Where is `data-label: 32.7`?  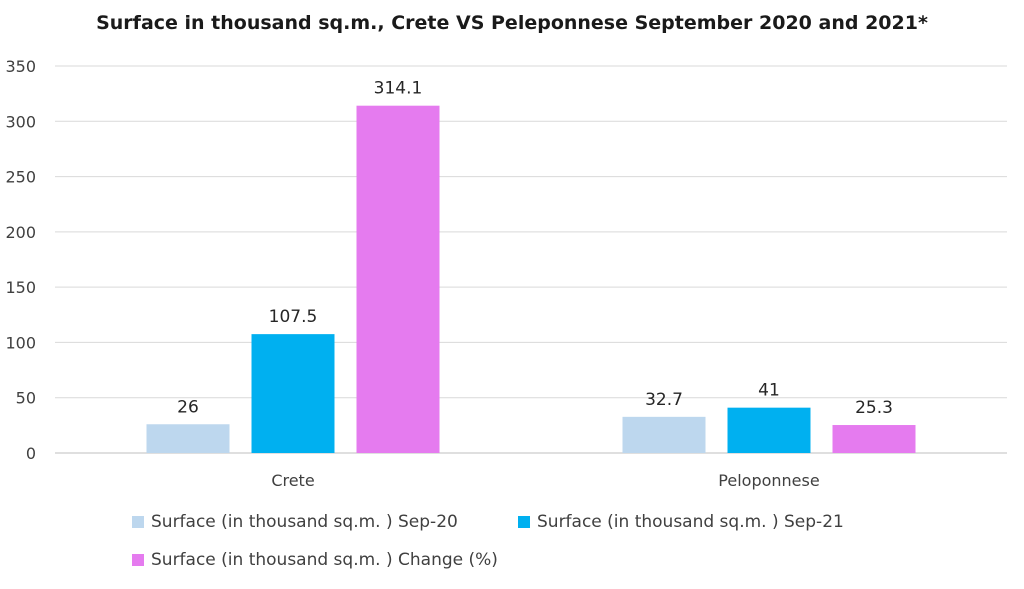 data-label: 32.7 is located at coordinates (664, 400).